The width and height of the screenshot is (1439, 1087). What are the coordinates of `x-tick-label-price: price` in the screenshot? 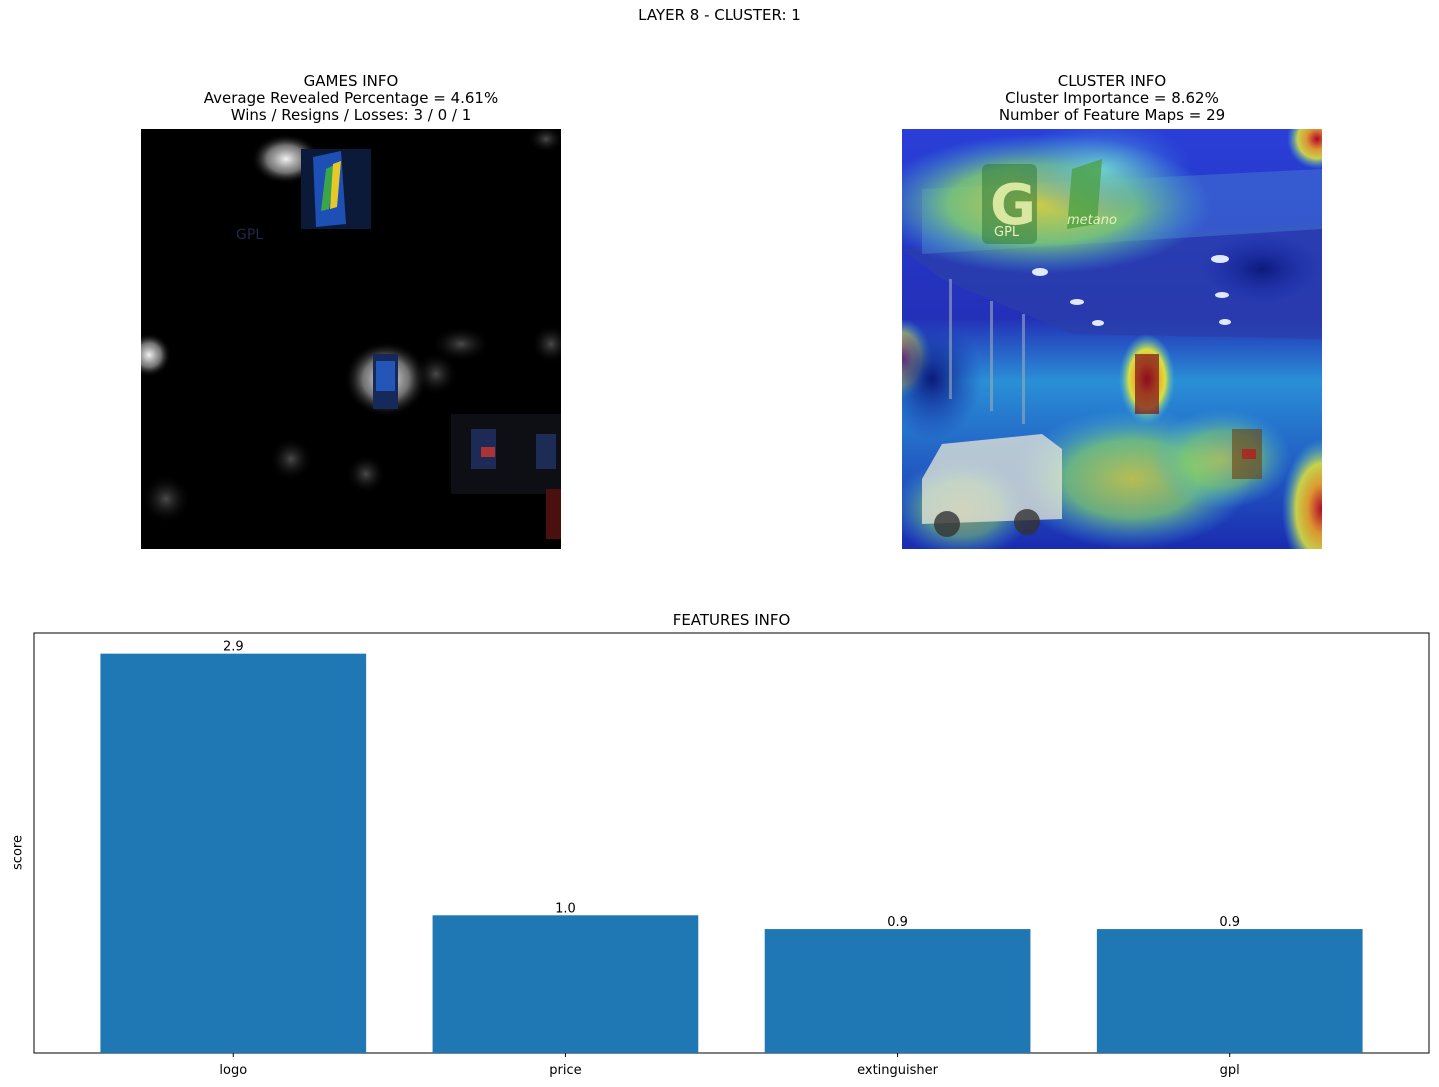 It's located at (565, 1070).